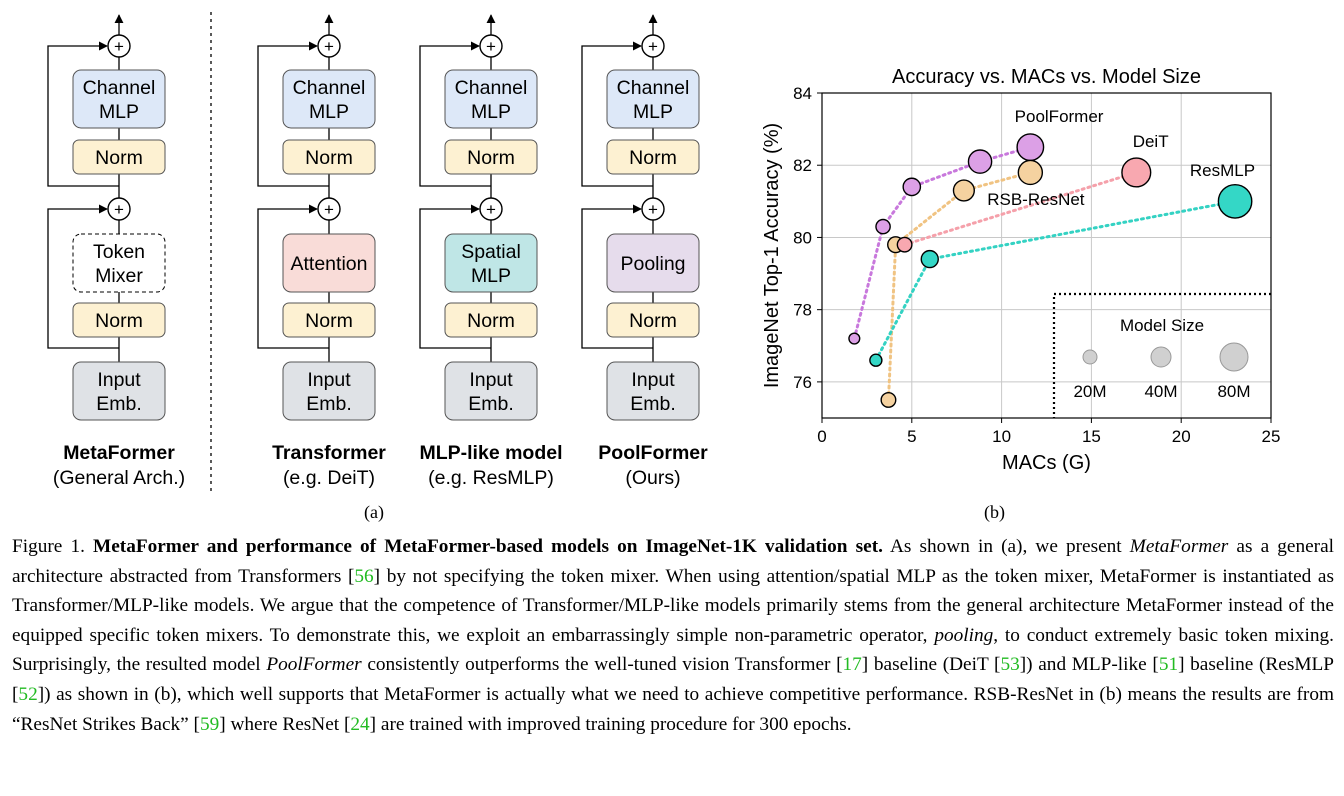 This screenshot has width=1344, height=796. I want to click on series-line, so click(1020, 208).